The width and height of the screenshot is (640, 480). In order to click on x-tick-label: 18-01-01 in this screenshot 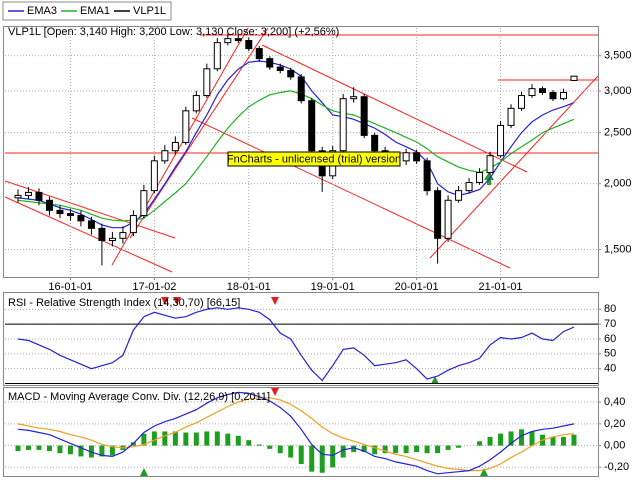, I will do `click(249, 287)`.